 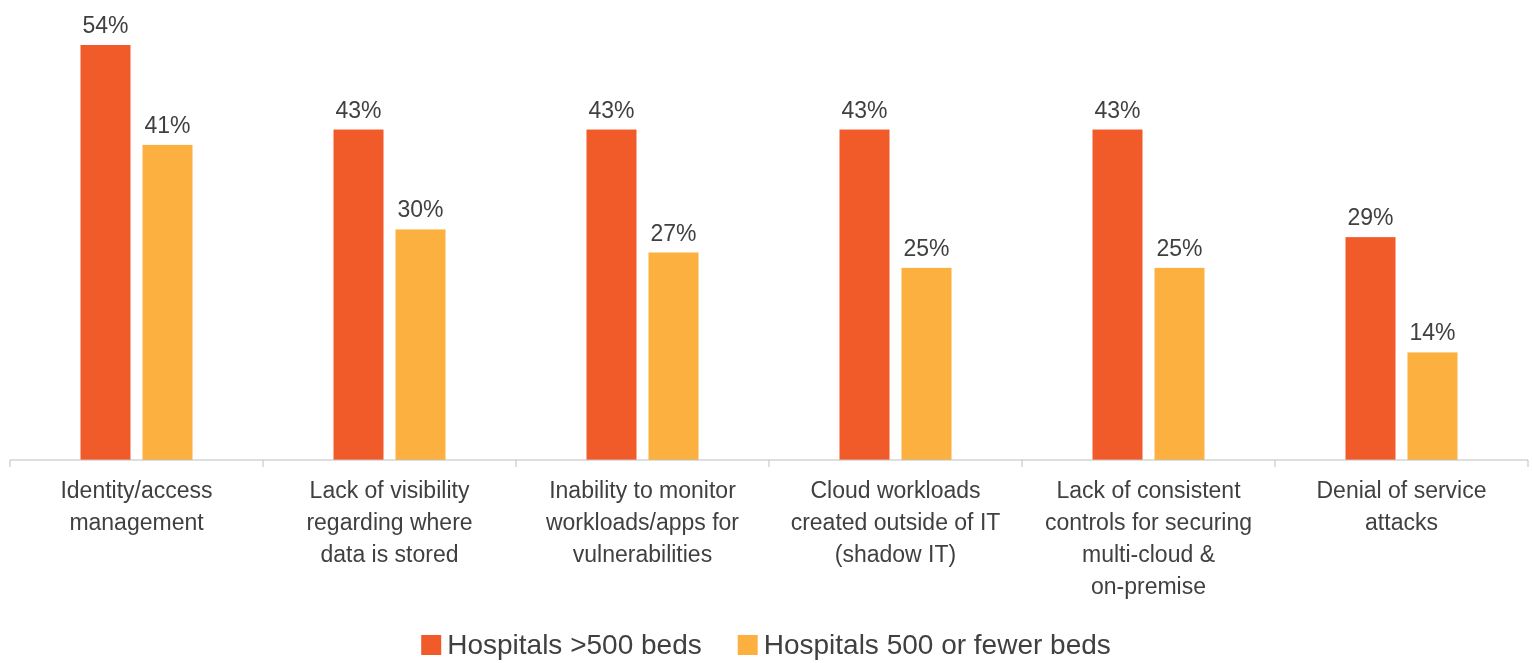 I want to click on legend-label: Hospitals 500 or fewer beds, so click(x=937, y=644).